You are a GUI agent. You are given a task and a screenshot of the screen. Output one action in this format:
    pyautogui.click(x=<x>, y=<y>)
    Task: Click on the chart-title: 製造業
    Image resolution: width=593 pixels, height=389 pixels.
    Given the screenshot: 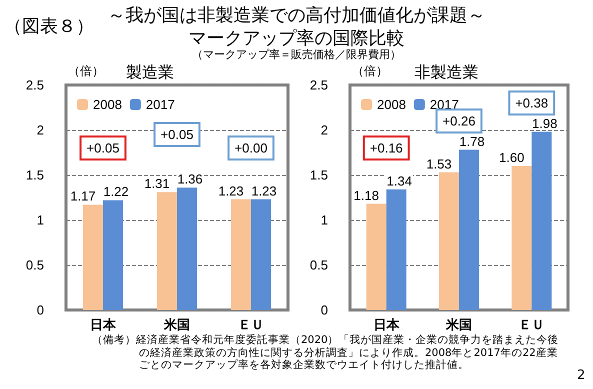 What is the action you would take?
    pyautogui.click(x=150, y=73)
    